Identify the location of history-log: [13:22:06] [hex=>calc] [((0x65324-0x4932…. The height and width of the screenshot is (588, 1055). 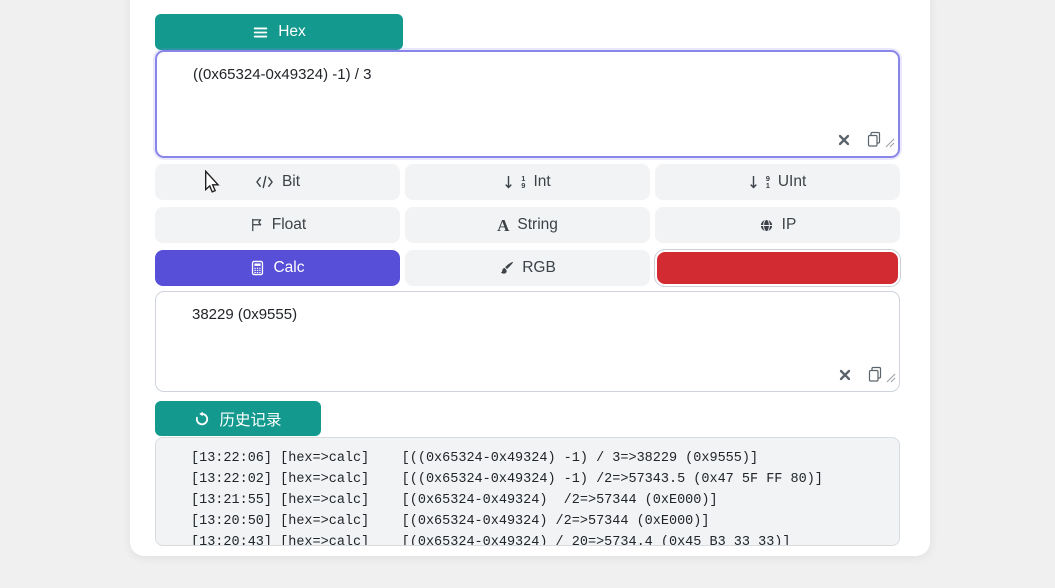
(527, 491).